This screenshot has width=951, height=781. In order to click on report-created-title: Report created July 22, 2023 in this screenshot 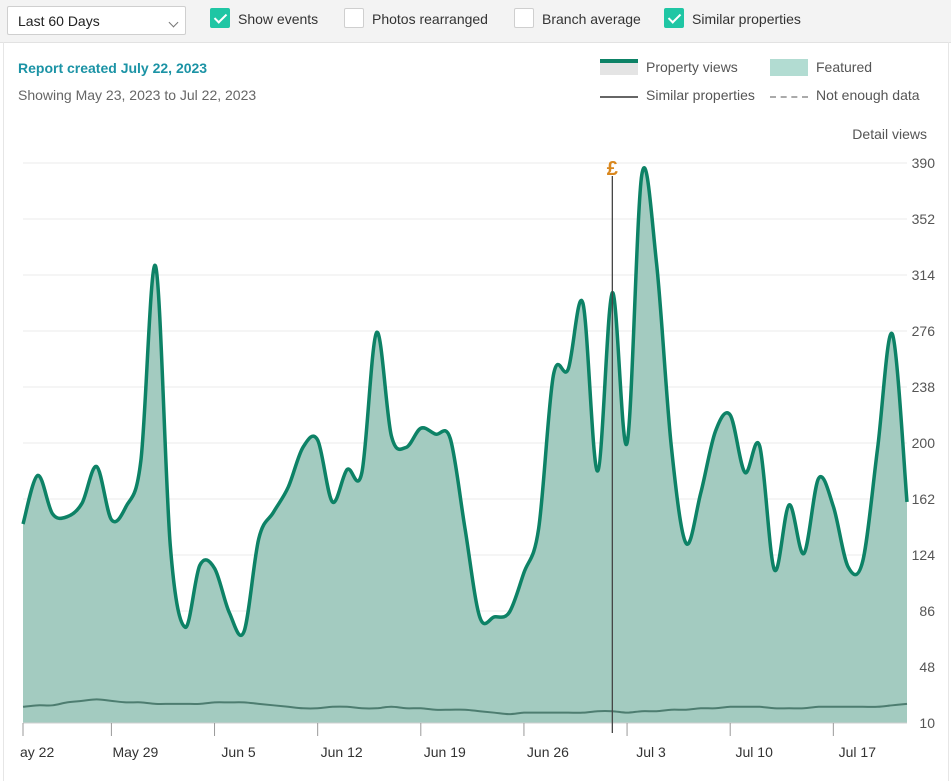, I will do `click(113, 68)`.